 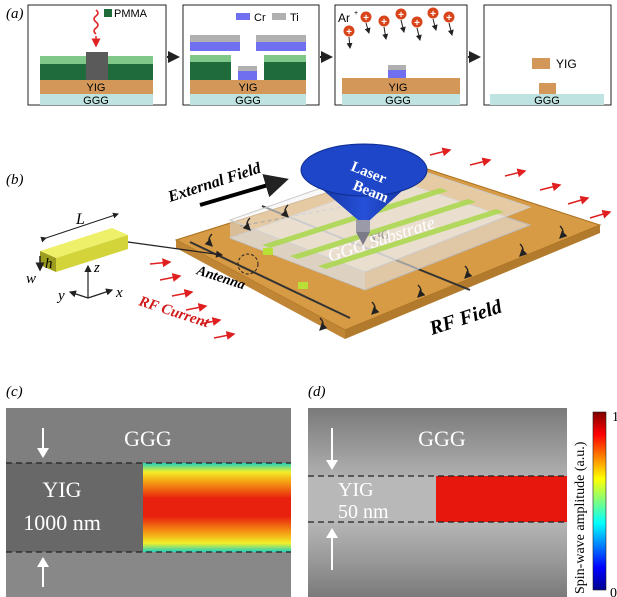 What do you see at coordinates (210, 58) in the screenshot?
I see `pmma-top-left` at bounding box center [210, 58].